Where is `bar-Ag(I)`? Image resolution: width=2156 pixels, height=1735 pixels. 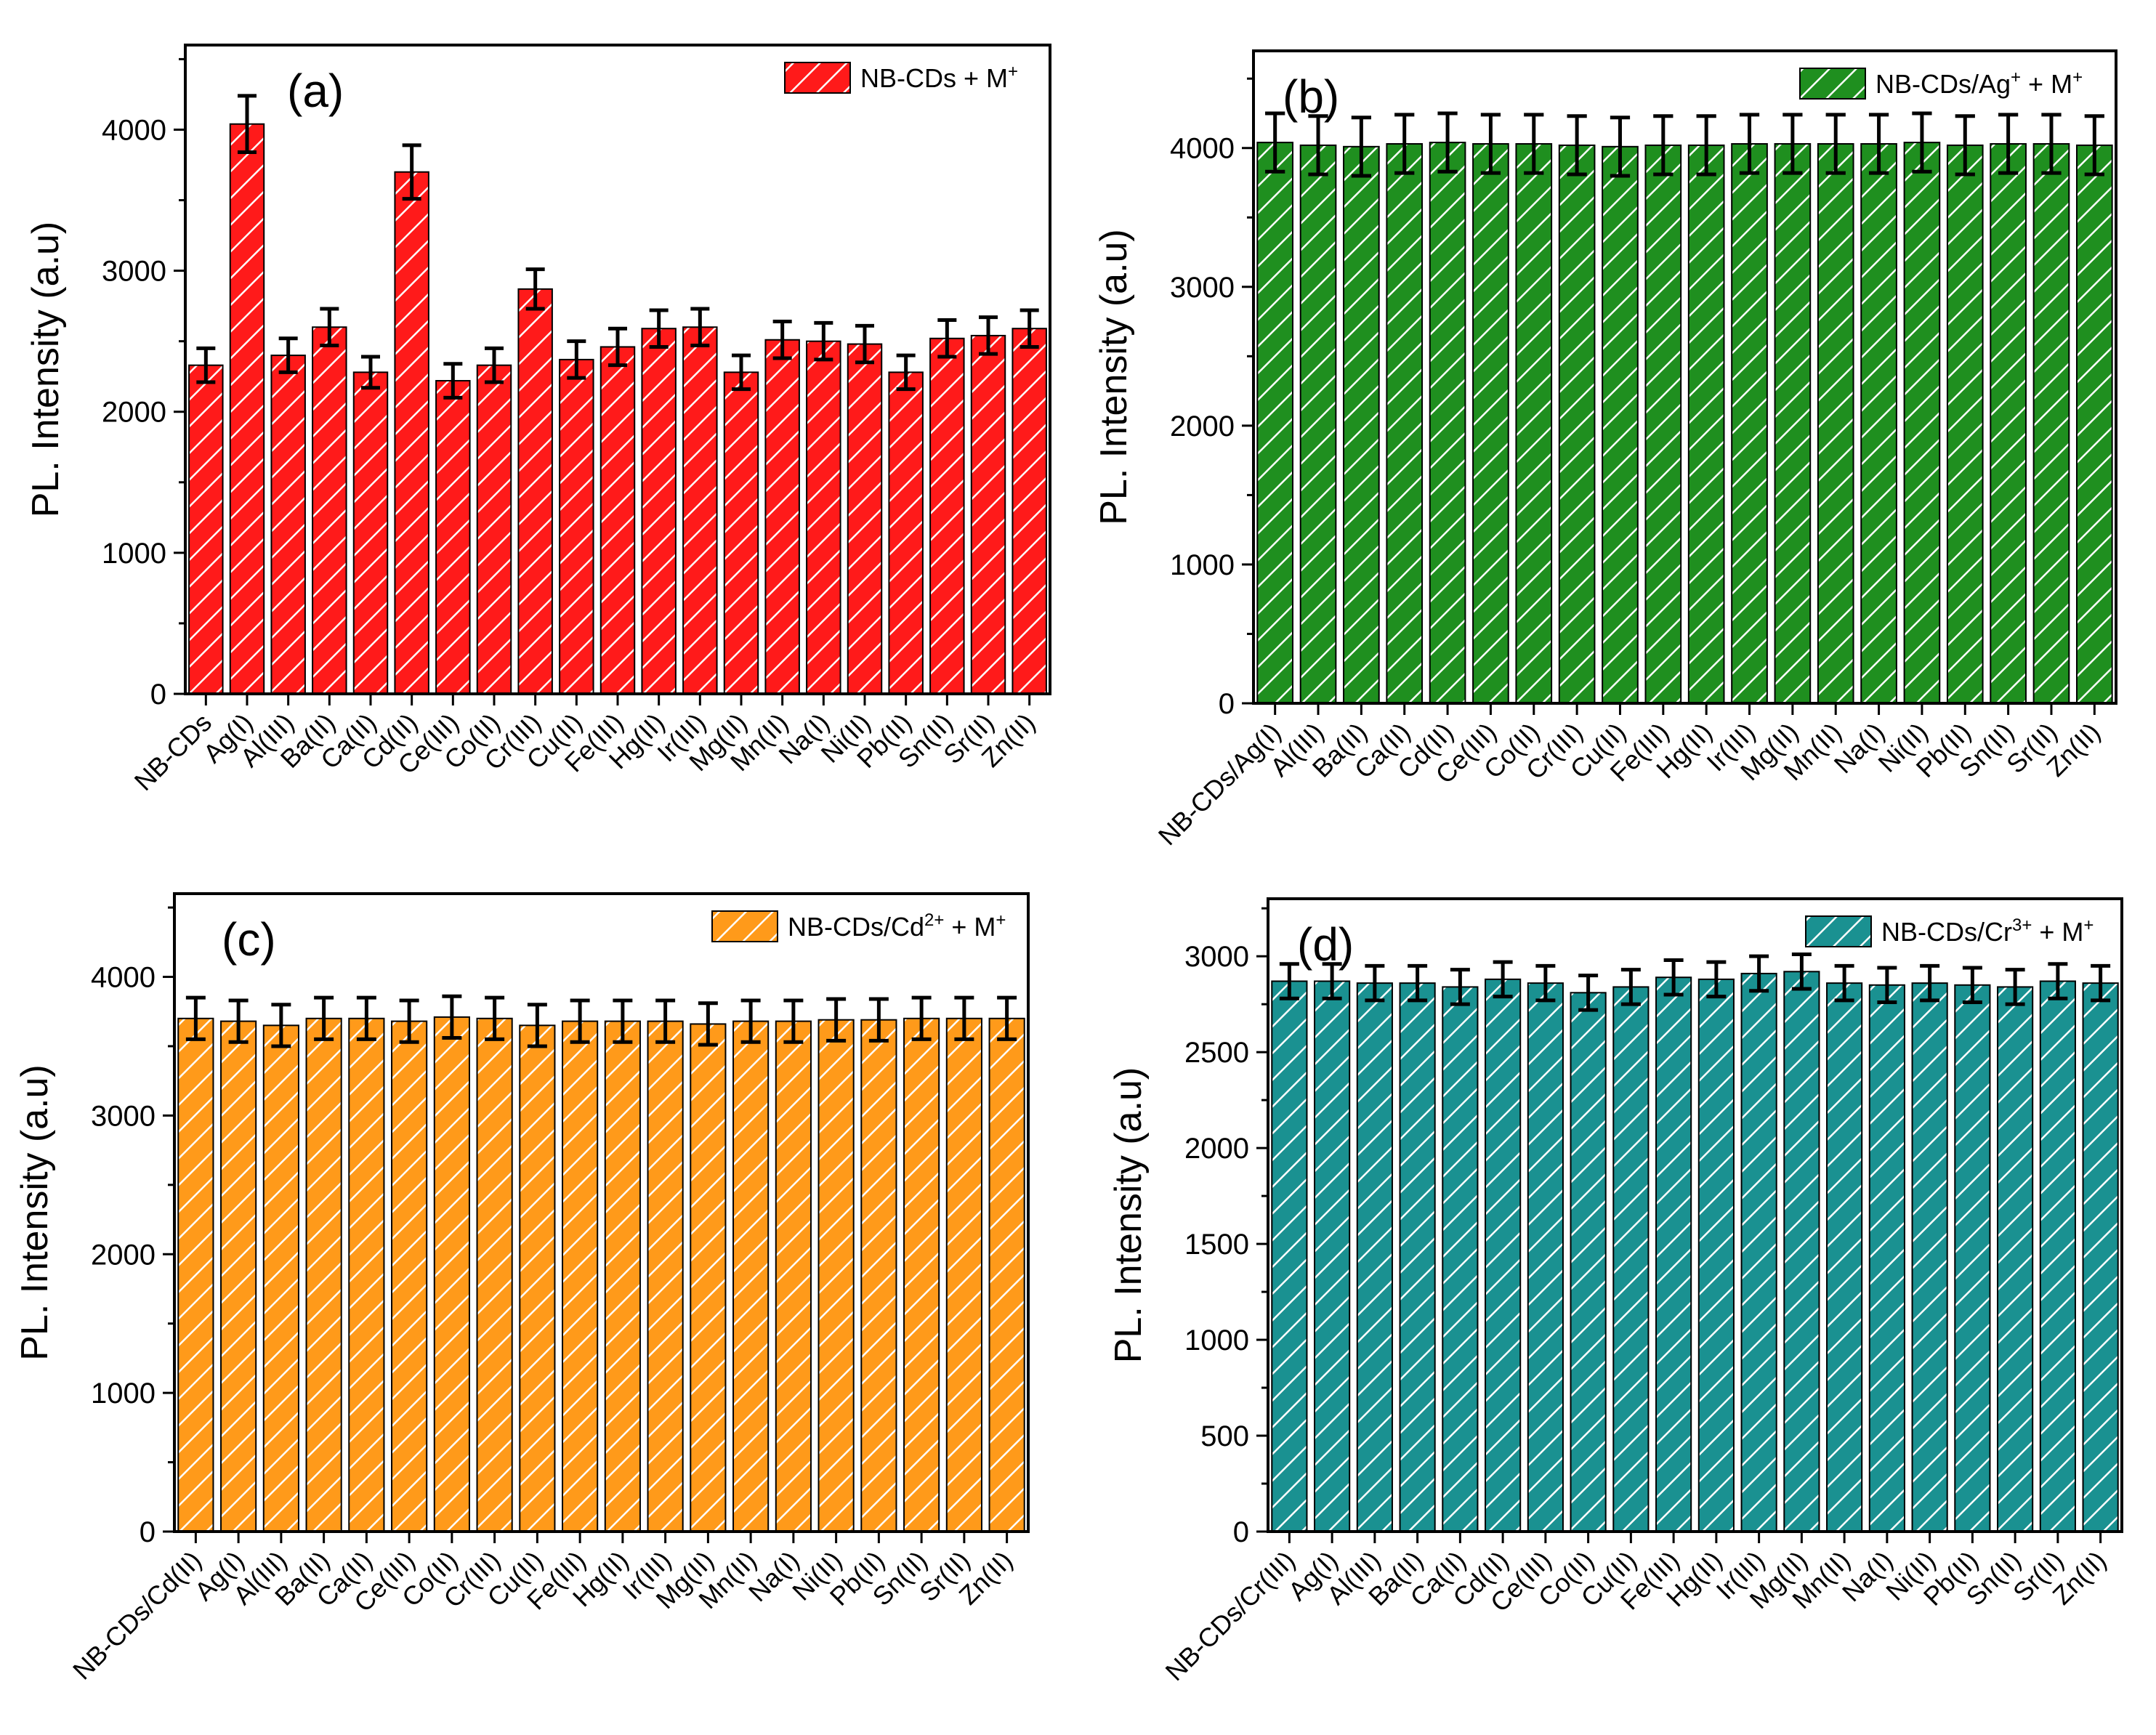
bar-Ag(I) is located at coordinates (247, 409).